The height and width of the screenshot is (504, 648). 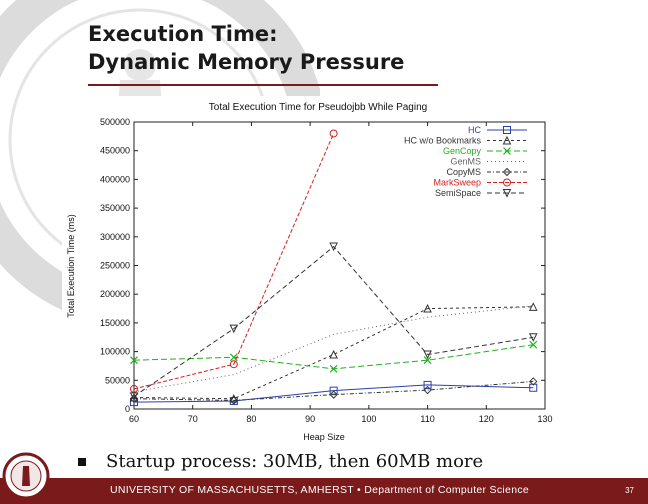 I want to click on y-tick-label: 50000, so click(x=117, y=380).